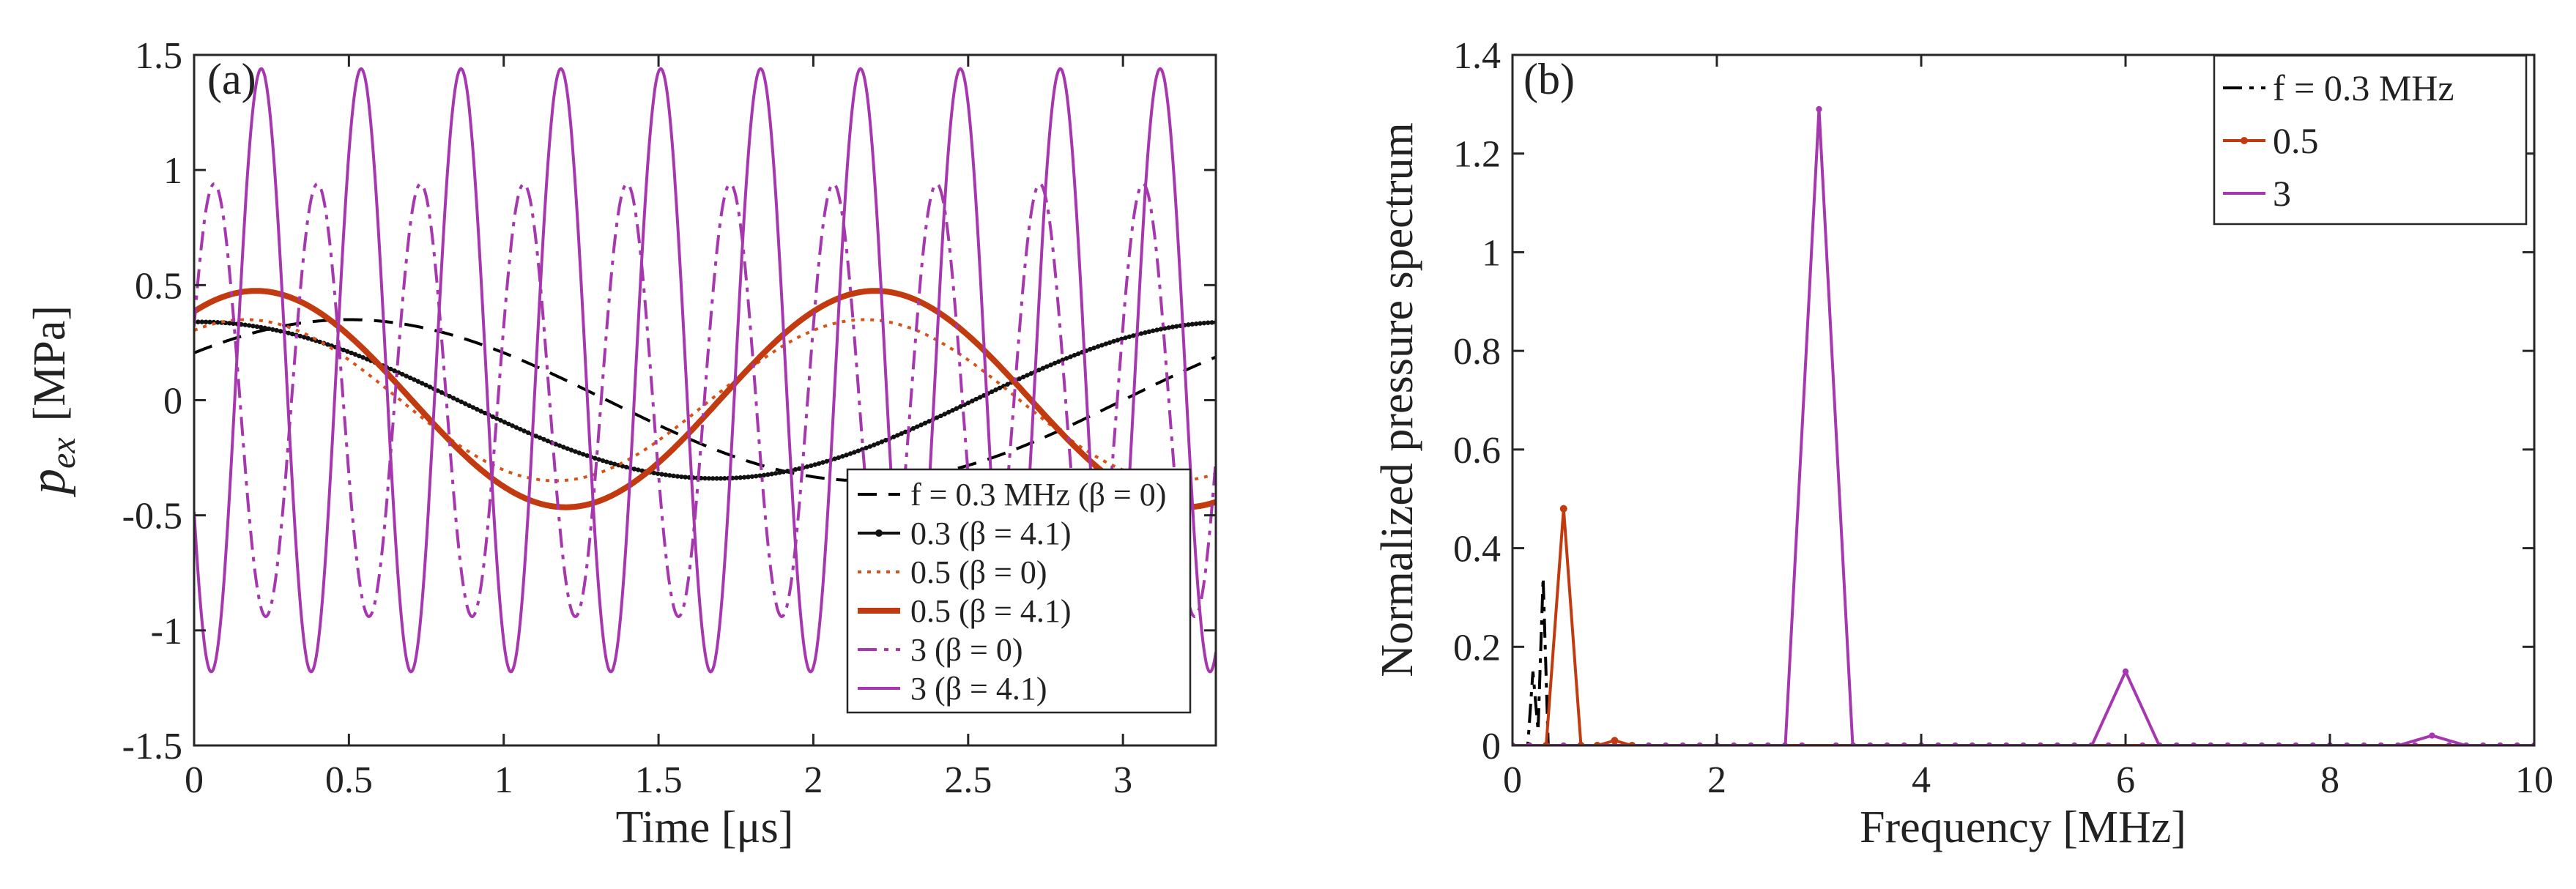 The width and height of the screenshot is (2576, 889). I want to click on panel-b-x-tick-label: 10, so click(2534, 780).